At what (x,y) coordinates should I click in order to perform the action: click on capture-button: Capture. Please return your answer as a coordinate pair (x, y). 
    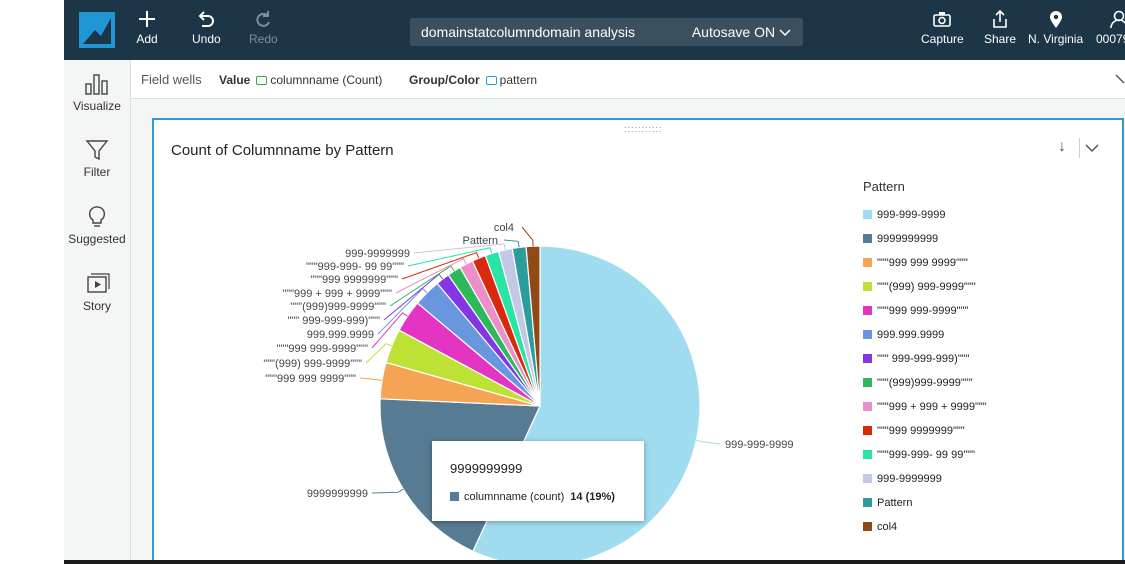
    Looking at the image, I should click on (942, 27).